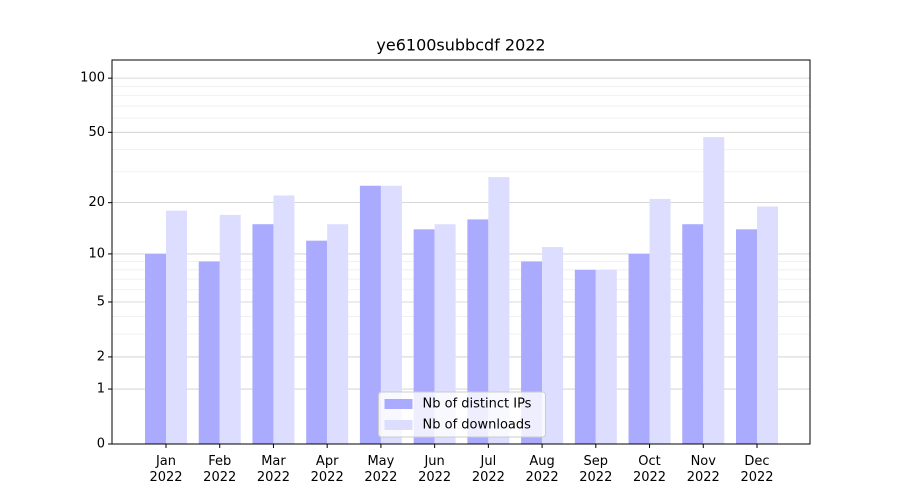 This screenshot has width=900, height=500. What do you see at coordinates (96, 202) in the screenshot?
I see `y-tick-label: 20` at bounding box center [96, 202].